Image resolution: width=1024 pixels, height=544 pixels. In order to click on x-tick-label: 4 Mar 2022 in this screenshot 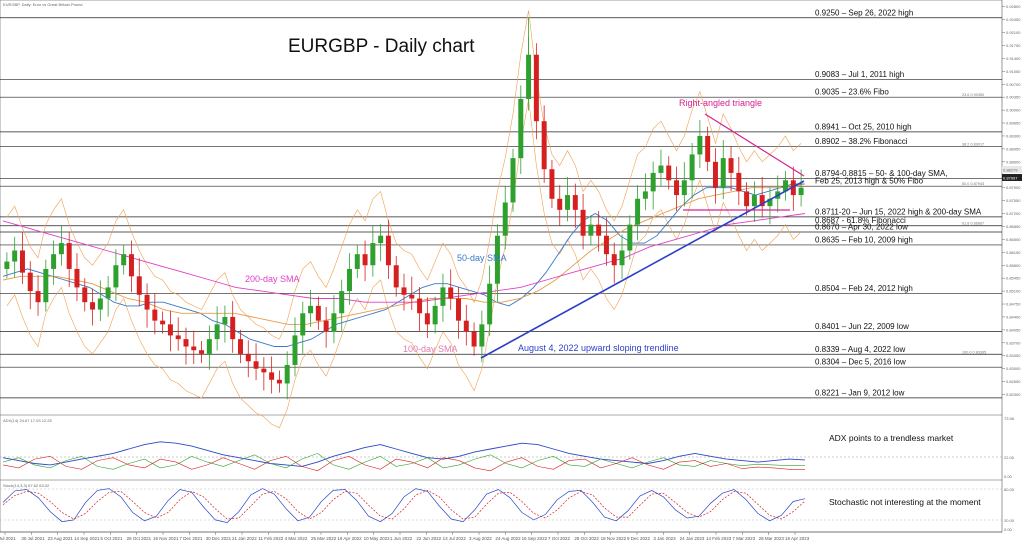, I will do `click(296, 538)`.